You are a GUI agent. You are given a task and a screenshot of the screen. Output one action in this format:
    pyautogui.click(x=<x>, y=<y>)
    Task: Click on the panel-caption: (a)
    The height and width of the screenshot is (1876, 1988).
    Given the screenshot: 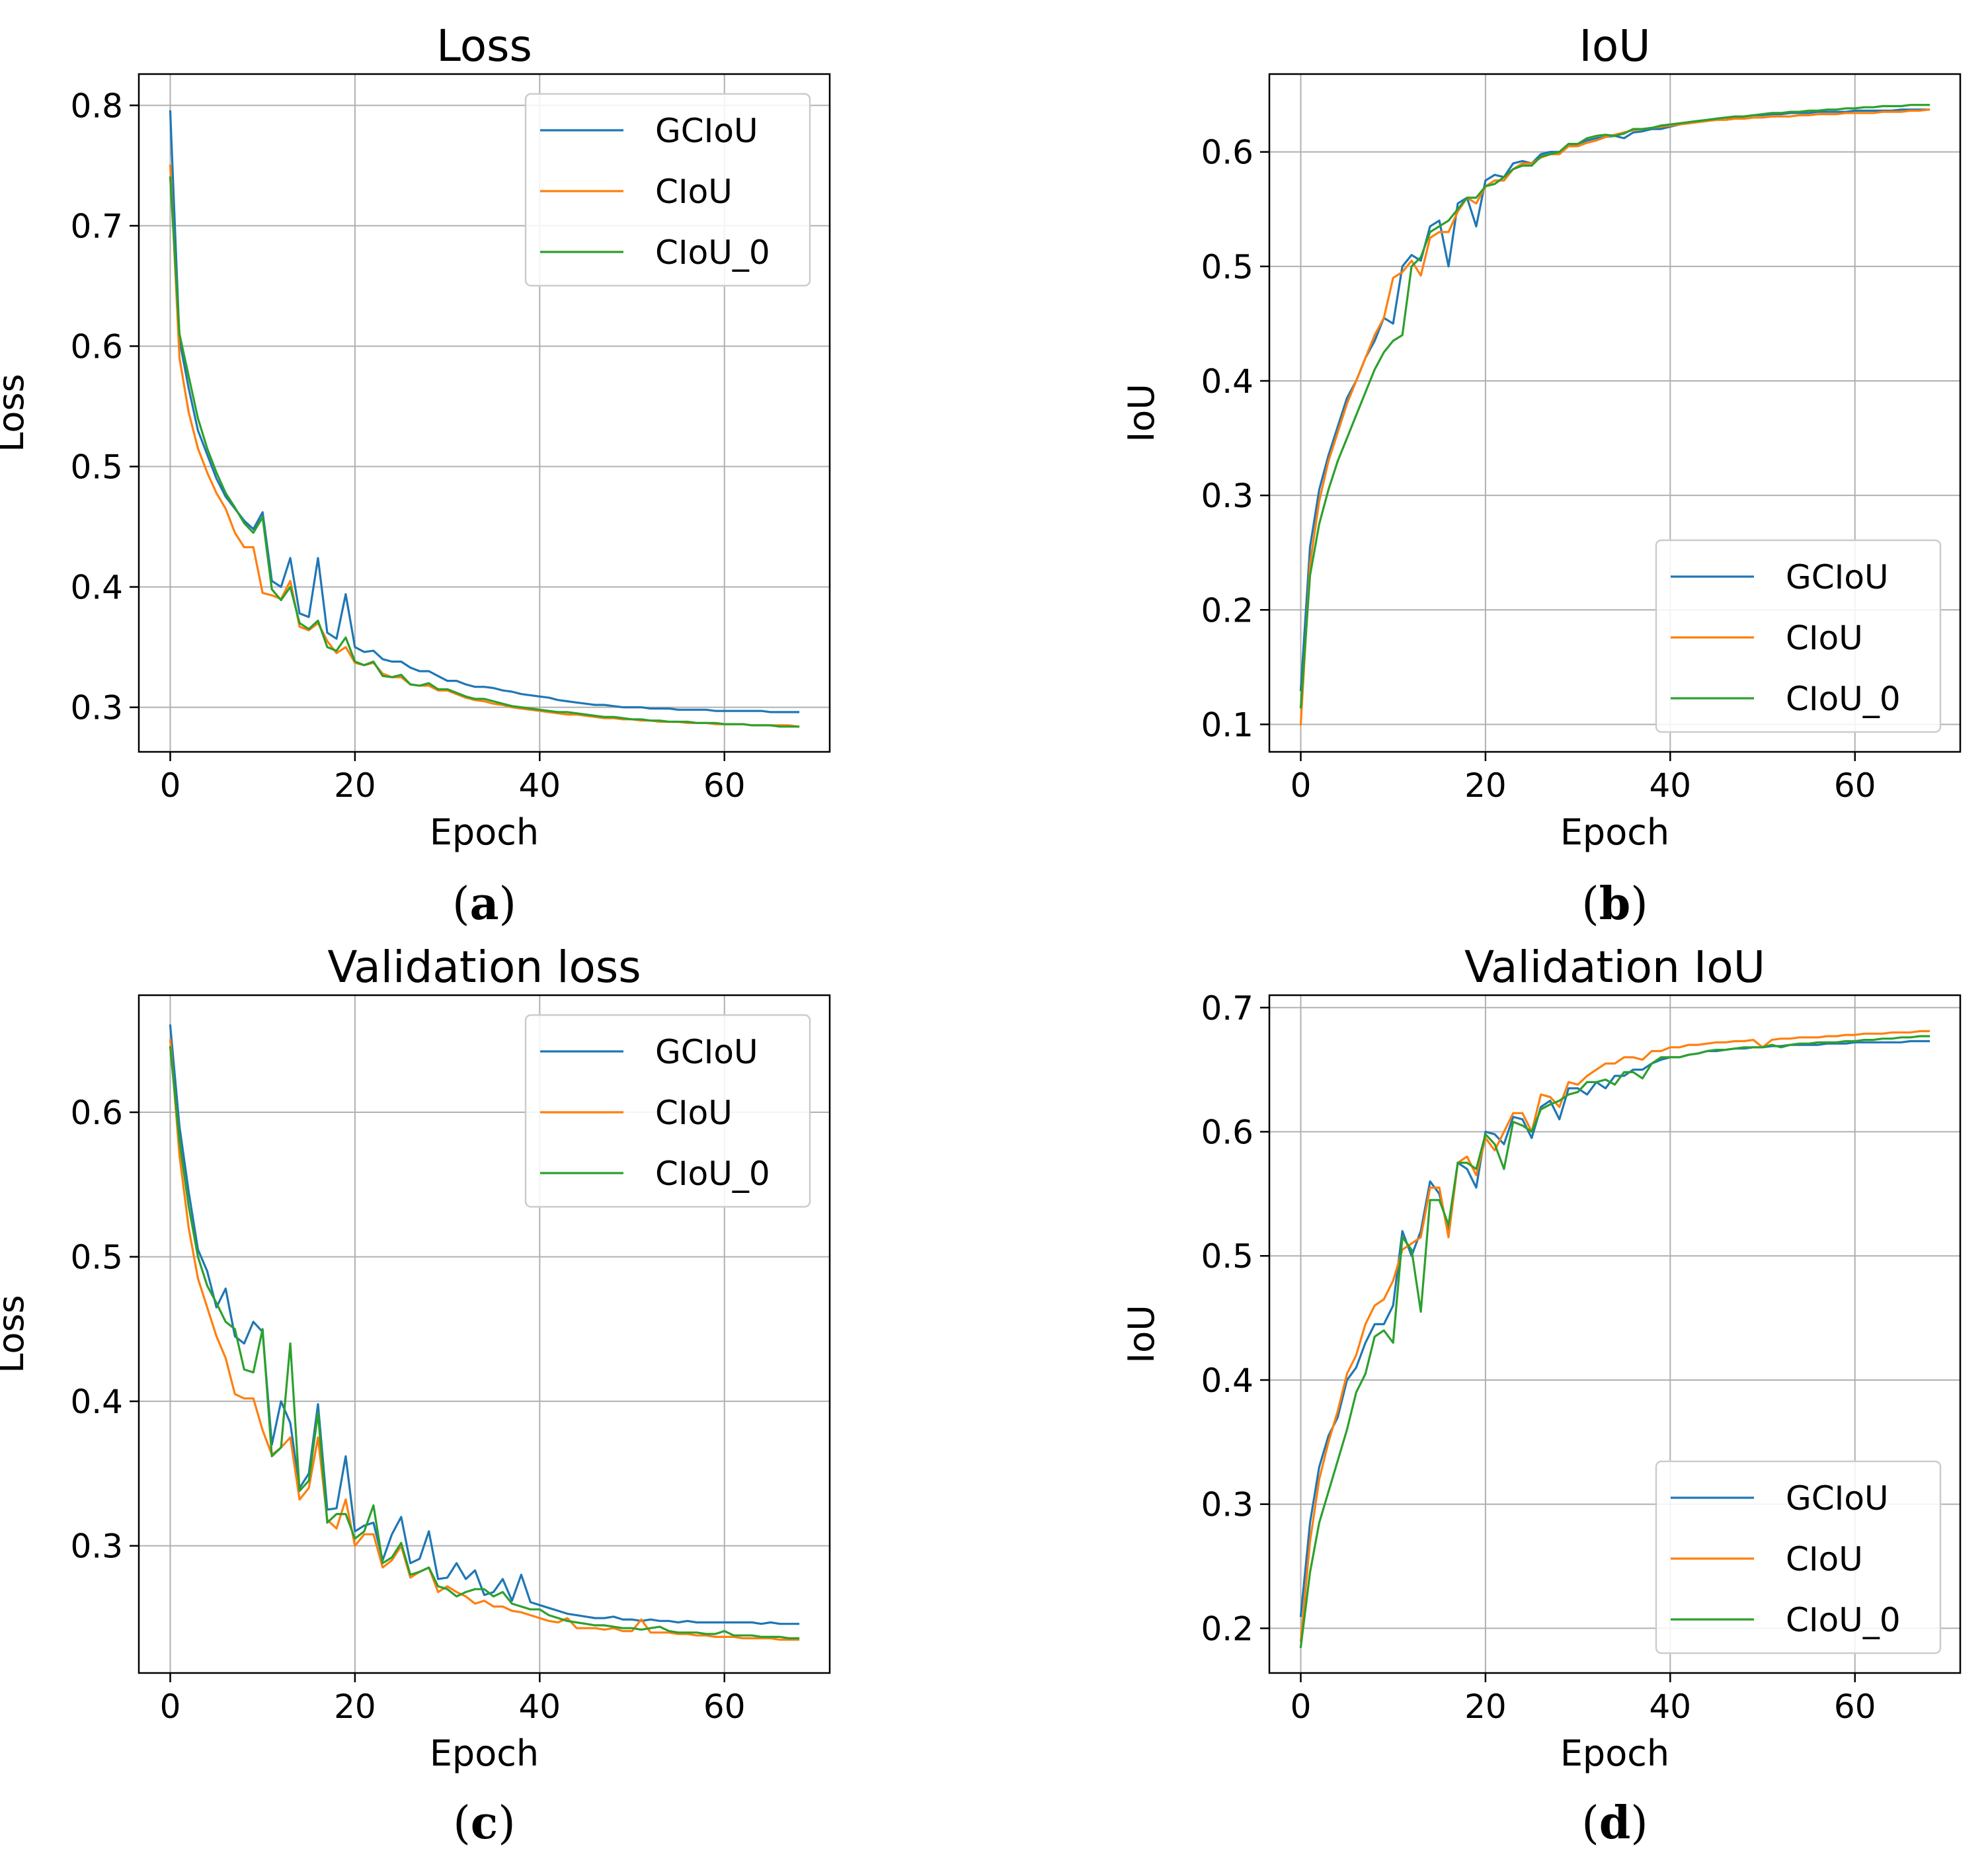 What is the action you would take?
    pyautogui.click(x=484, y=903)
    